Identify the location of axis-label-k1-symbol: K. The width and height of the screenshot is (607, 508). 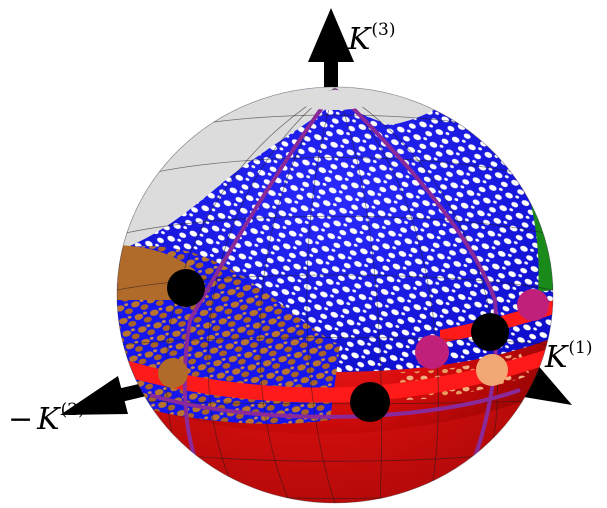
(556, 357).